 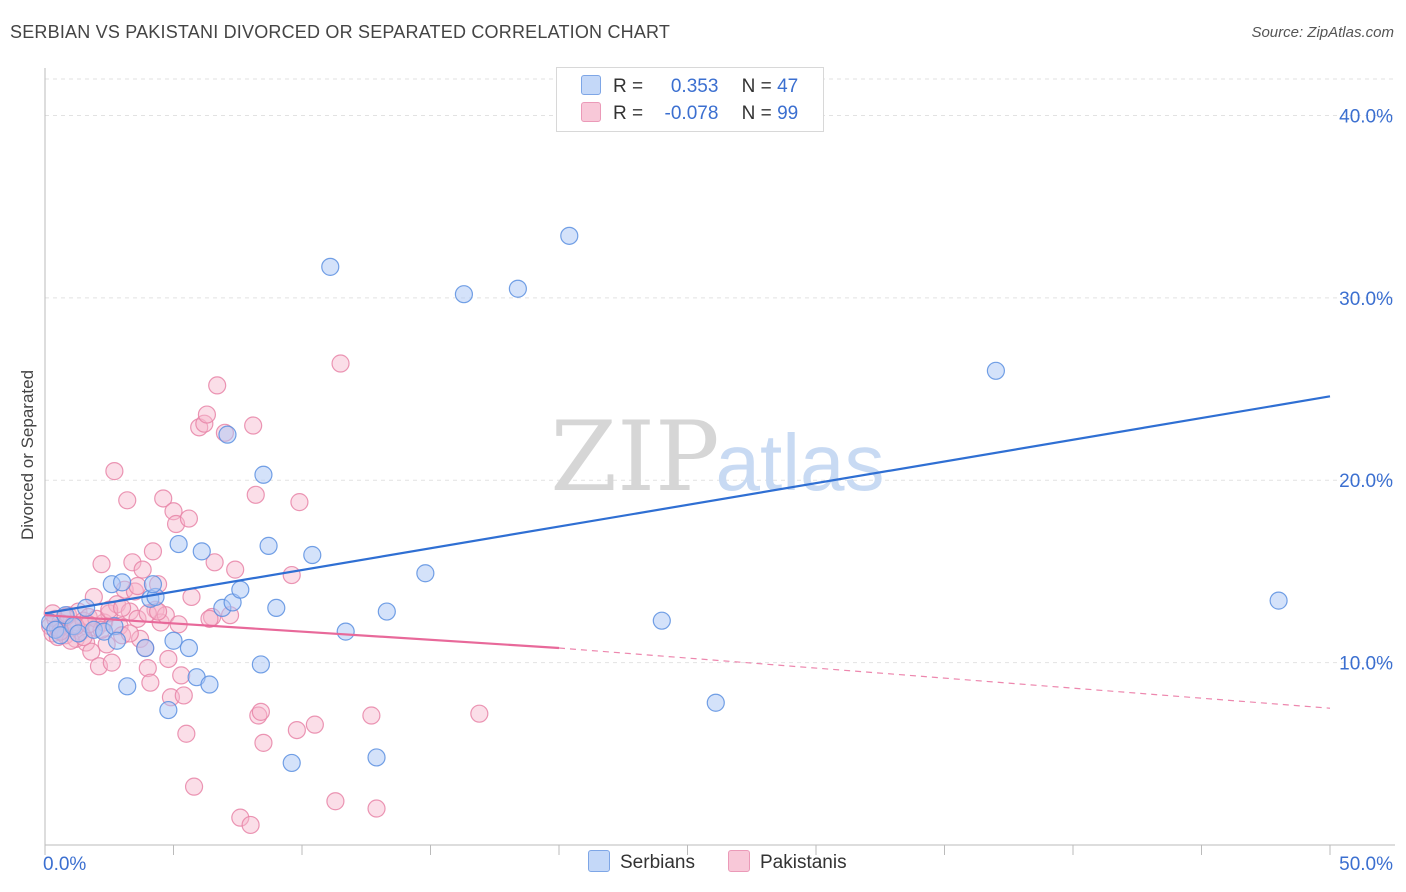 What do you see at coordinates (1366, 299) in the screenshot?
I see `y-tick-label: 30.0%` at bounding box center [1366, 299].